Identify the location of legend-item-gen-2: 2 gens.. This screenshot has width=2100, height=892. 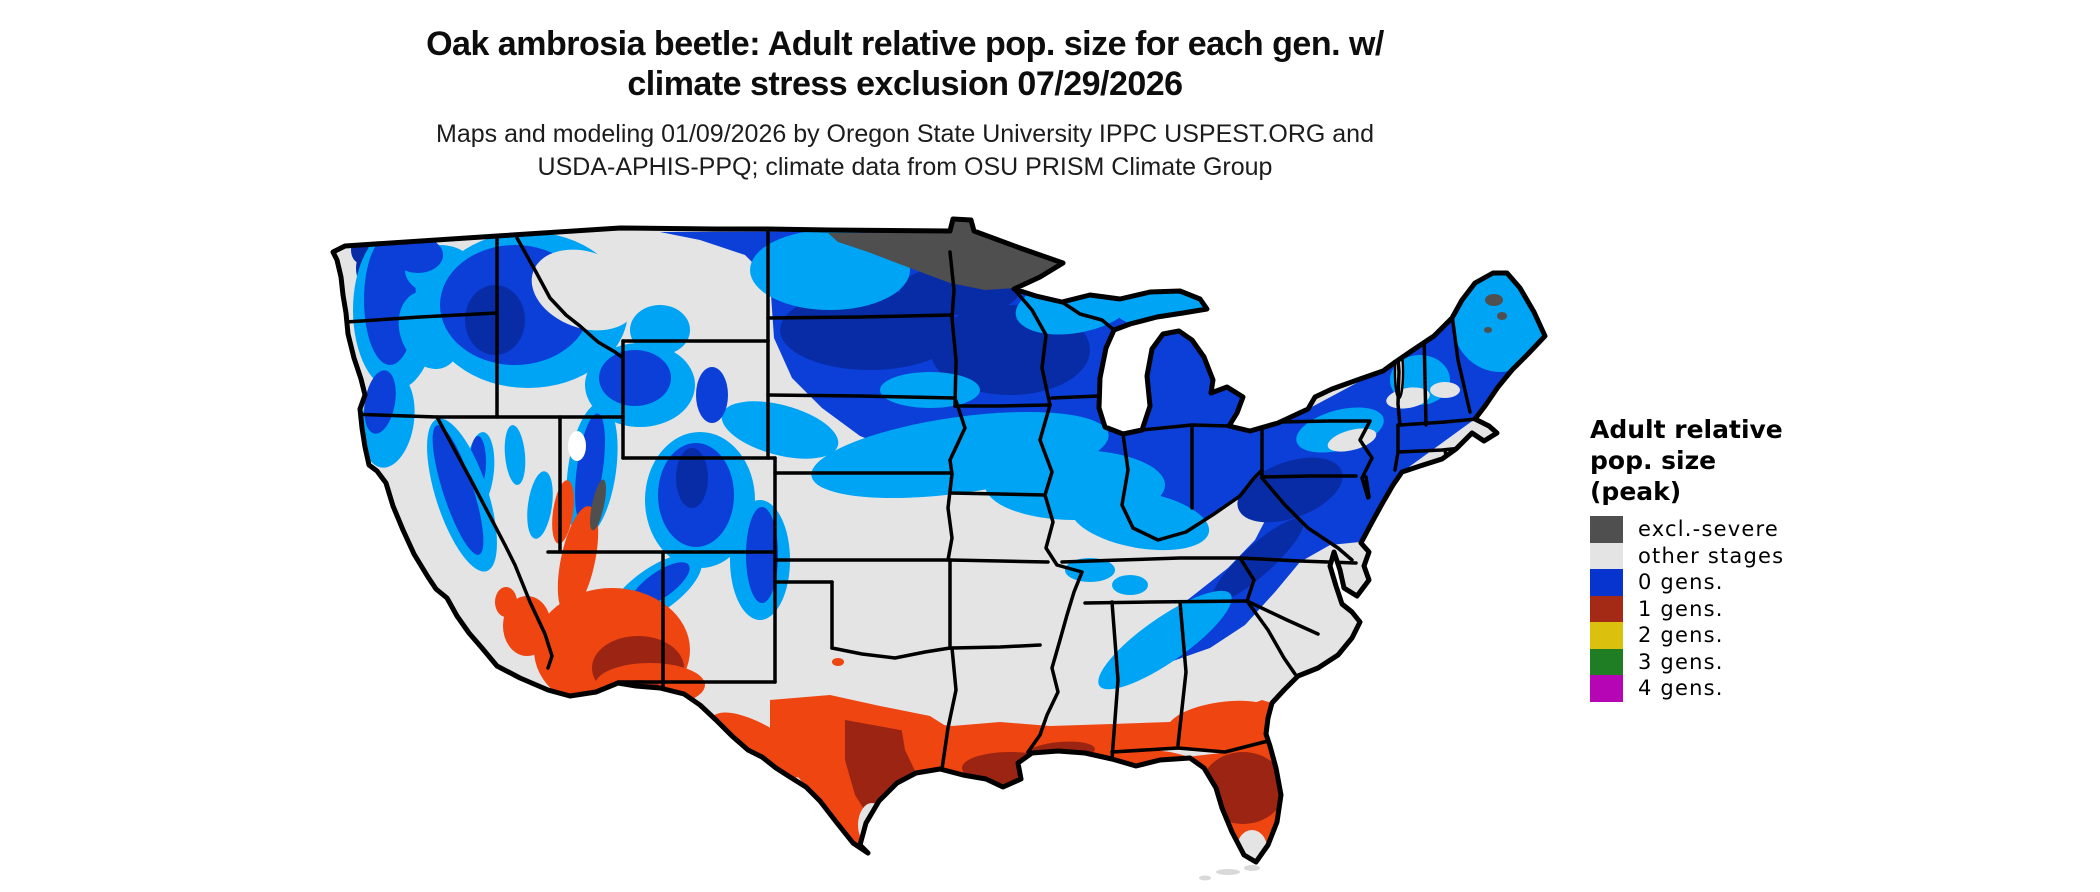
(1760, 635).